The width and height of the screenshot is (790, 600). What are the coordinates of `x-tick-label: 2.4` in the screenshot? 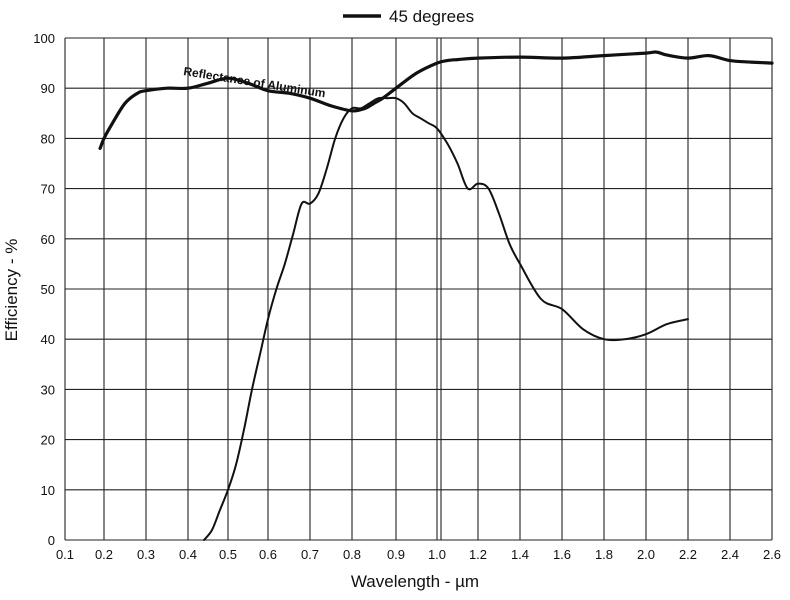 It's located at (730, 554).